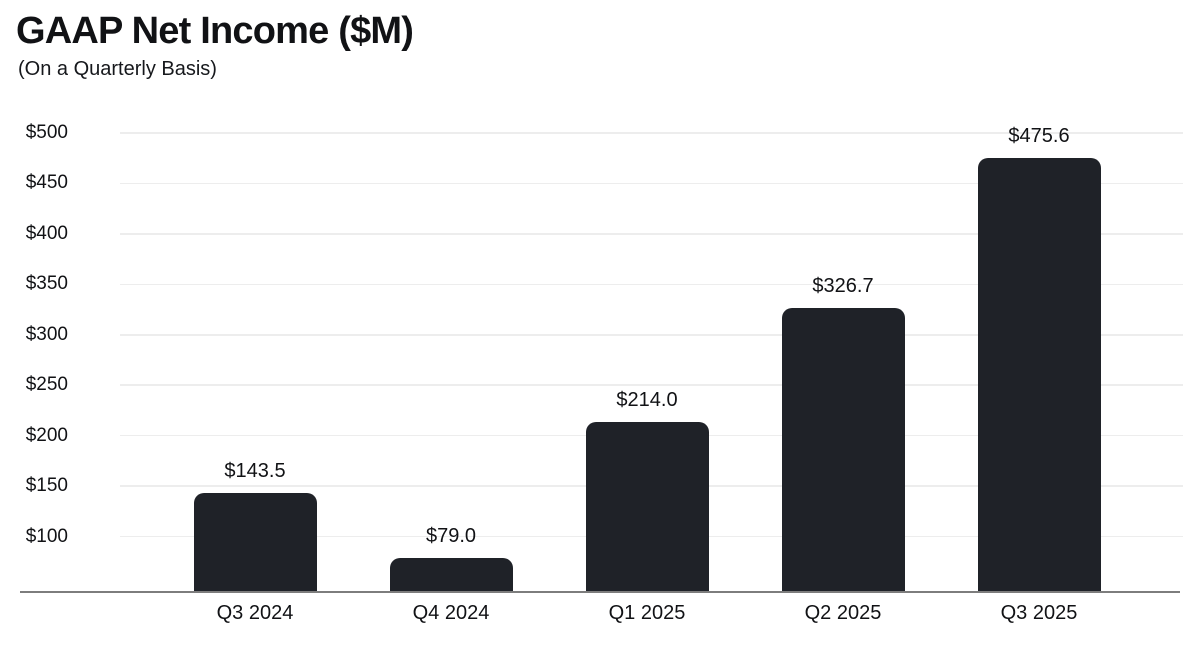  Describe the element at coordinates (46, 486) in the screenshot. I see `y-axis-tick-label: $150` at that location.